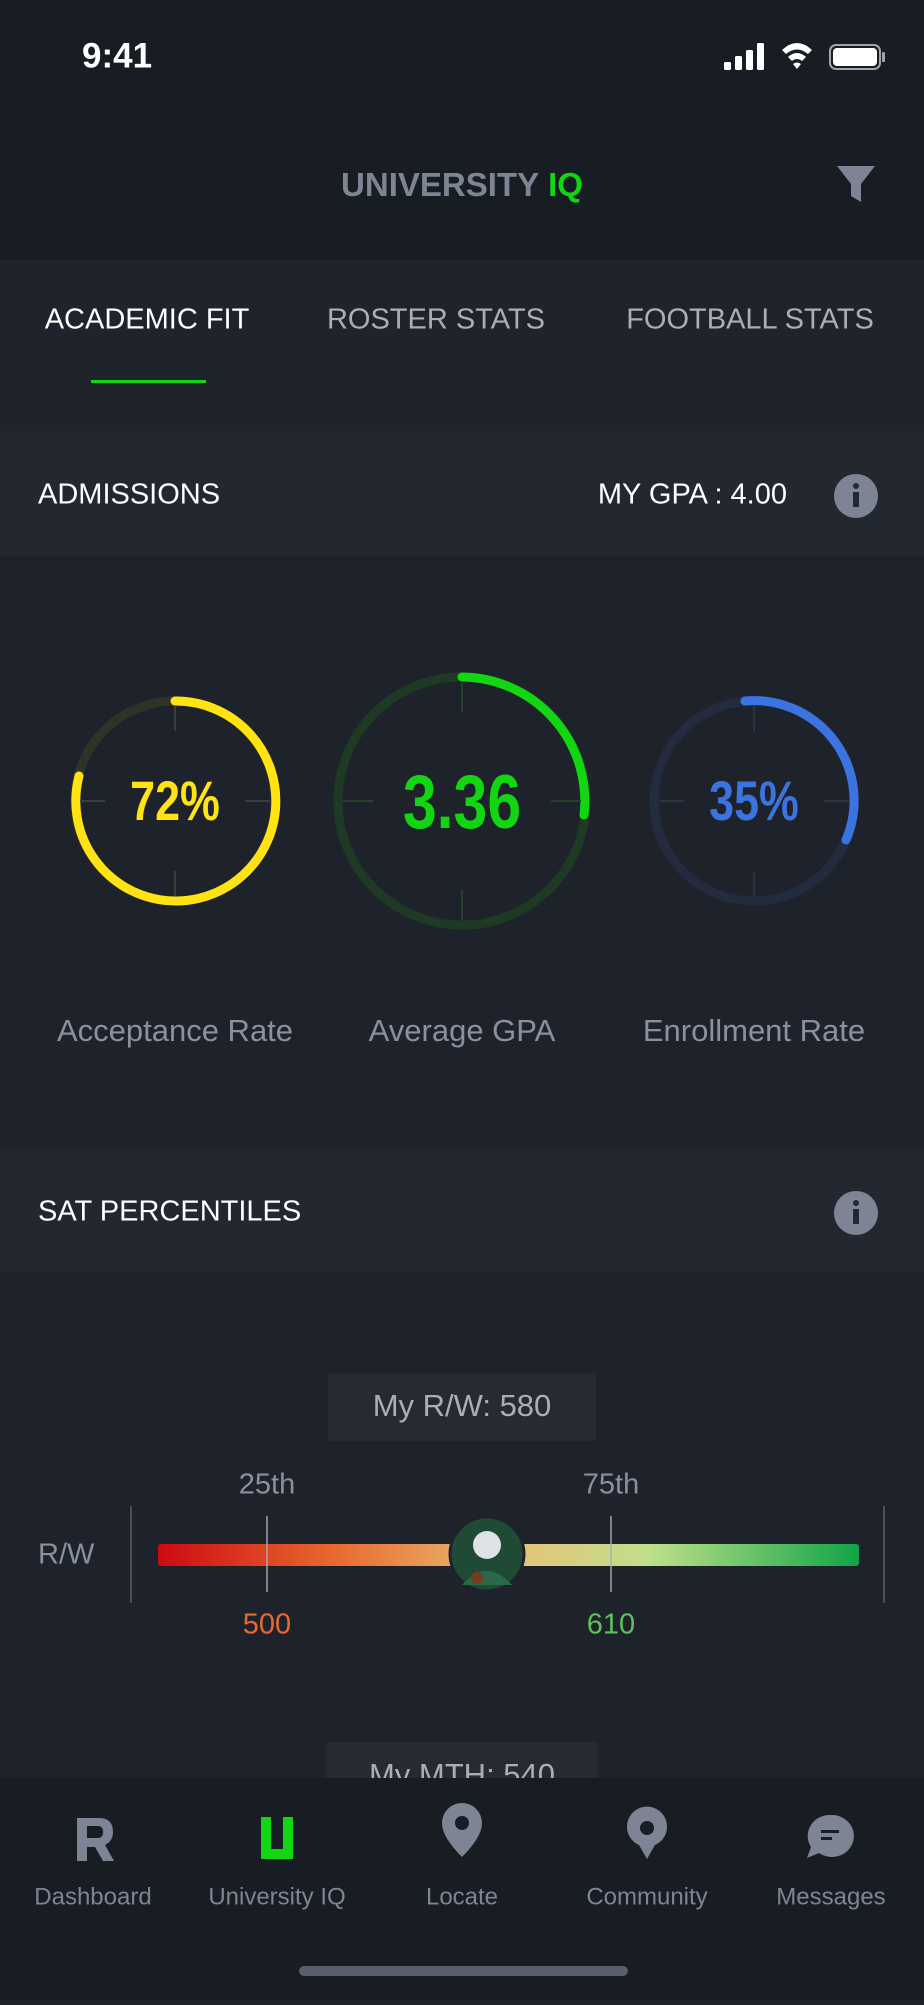 Image resolution: width=924 pixels, height=2005 pixels. Describe the element at coordinates (117, 55) in the screenshot. I see `status-time: 9:41` at that location.